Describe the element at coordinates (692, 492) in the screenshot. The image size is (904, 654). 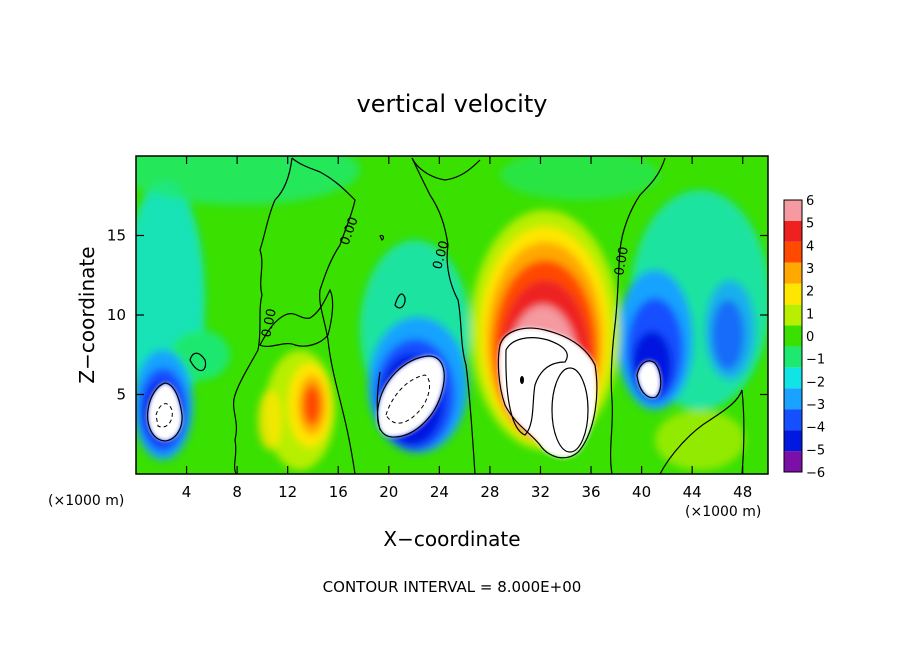
I see `x-tick-label: 44` at that location.